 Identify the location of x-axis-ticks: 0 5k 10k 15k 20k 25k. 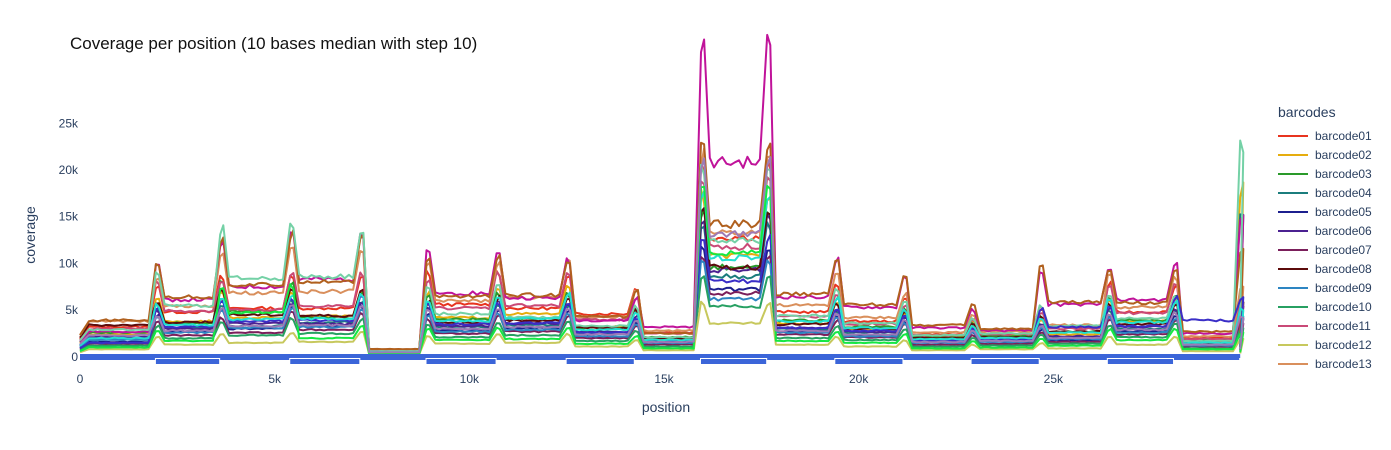
(570, 379).